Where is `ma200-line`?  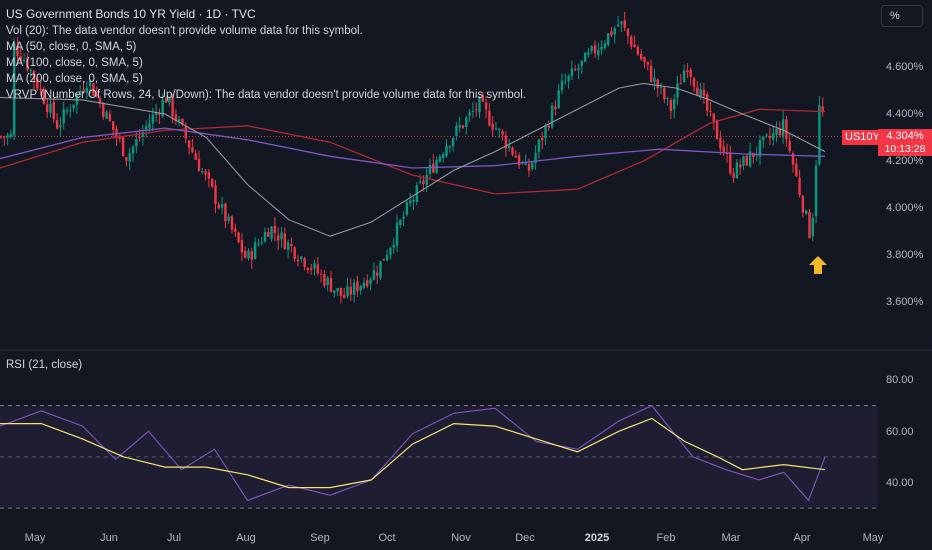
ma200-line is located at coordinates (413, 151).